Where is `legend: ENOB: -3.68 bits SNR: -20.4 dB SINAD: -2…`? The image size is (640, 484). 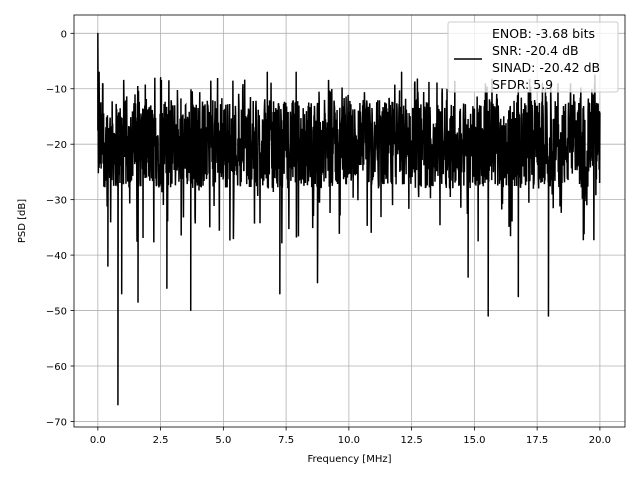 legend: ENOB: -3.68 bits SNR: -20.4 dB SINAD: -2… is located at coordinates (533, 57).